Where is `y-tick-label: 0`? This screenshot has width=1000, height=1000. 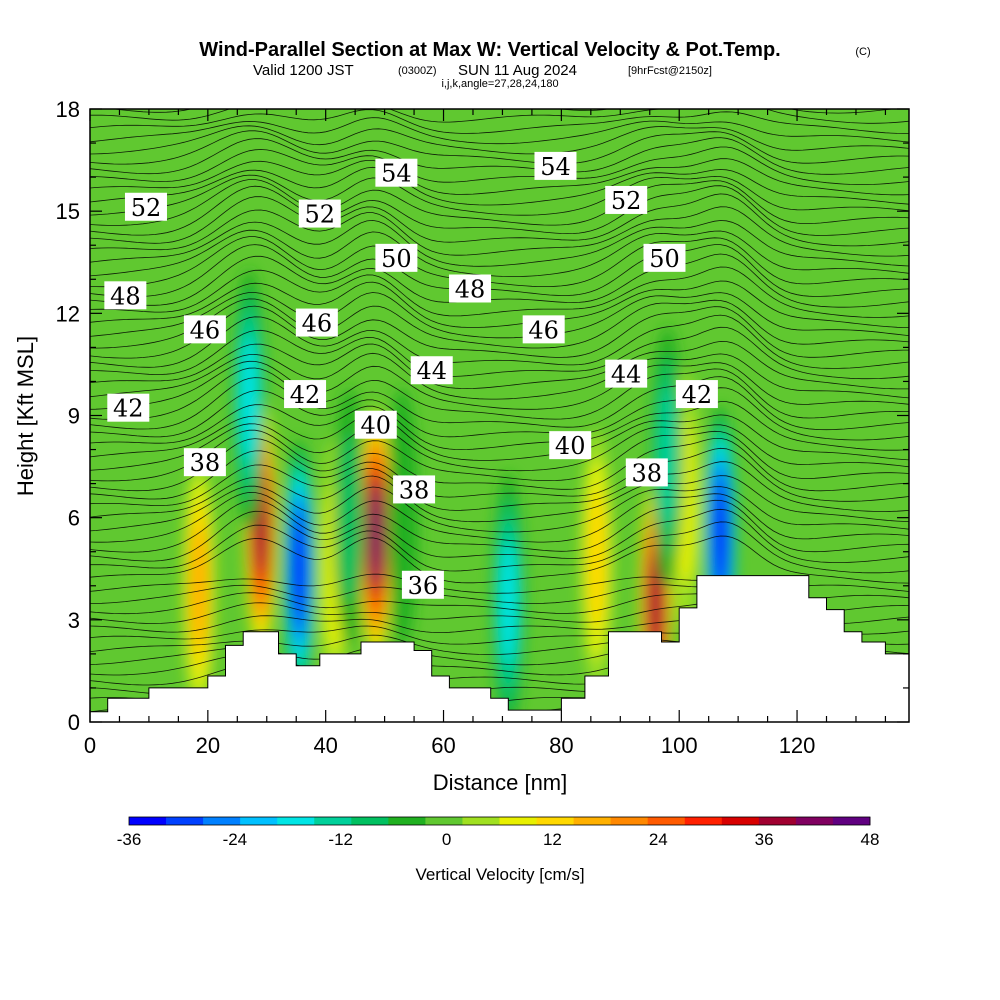
y-tick-label: 0 is located at coordinates (74, 722).